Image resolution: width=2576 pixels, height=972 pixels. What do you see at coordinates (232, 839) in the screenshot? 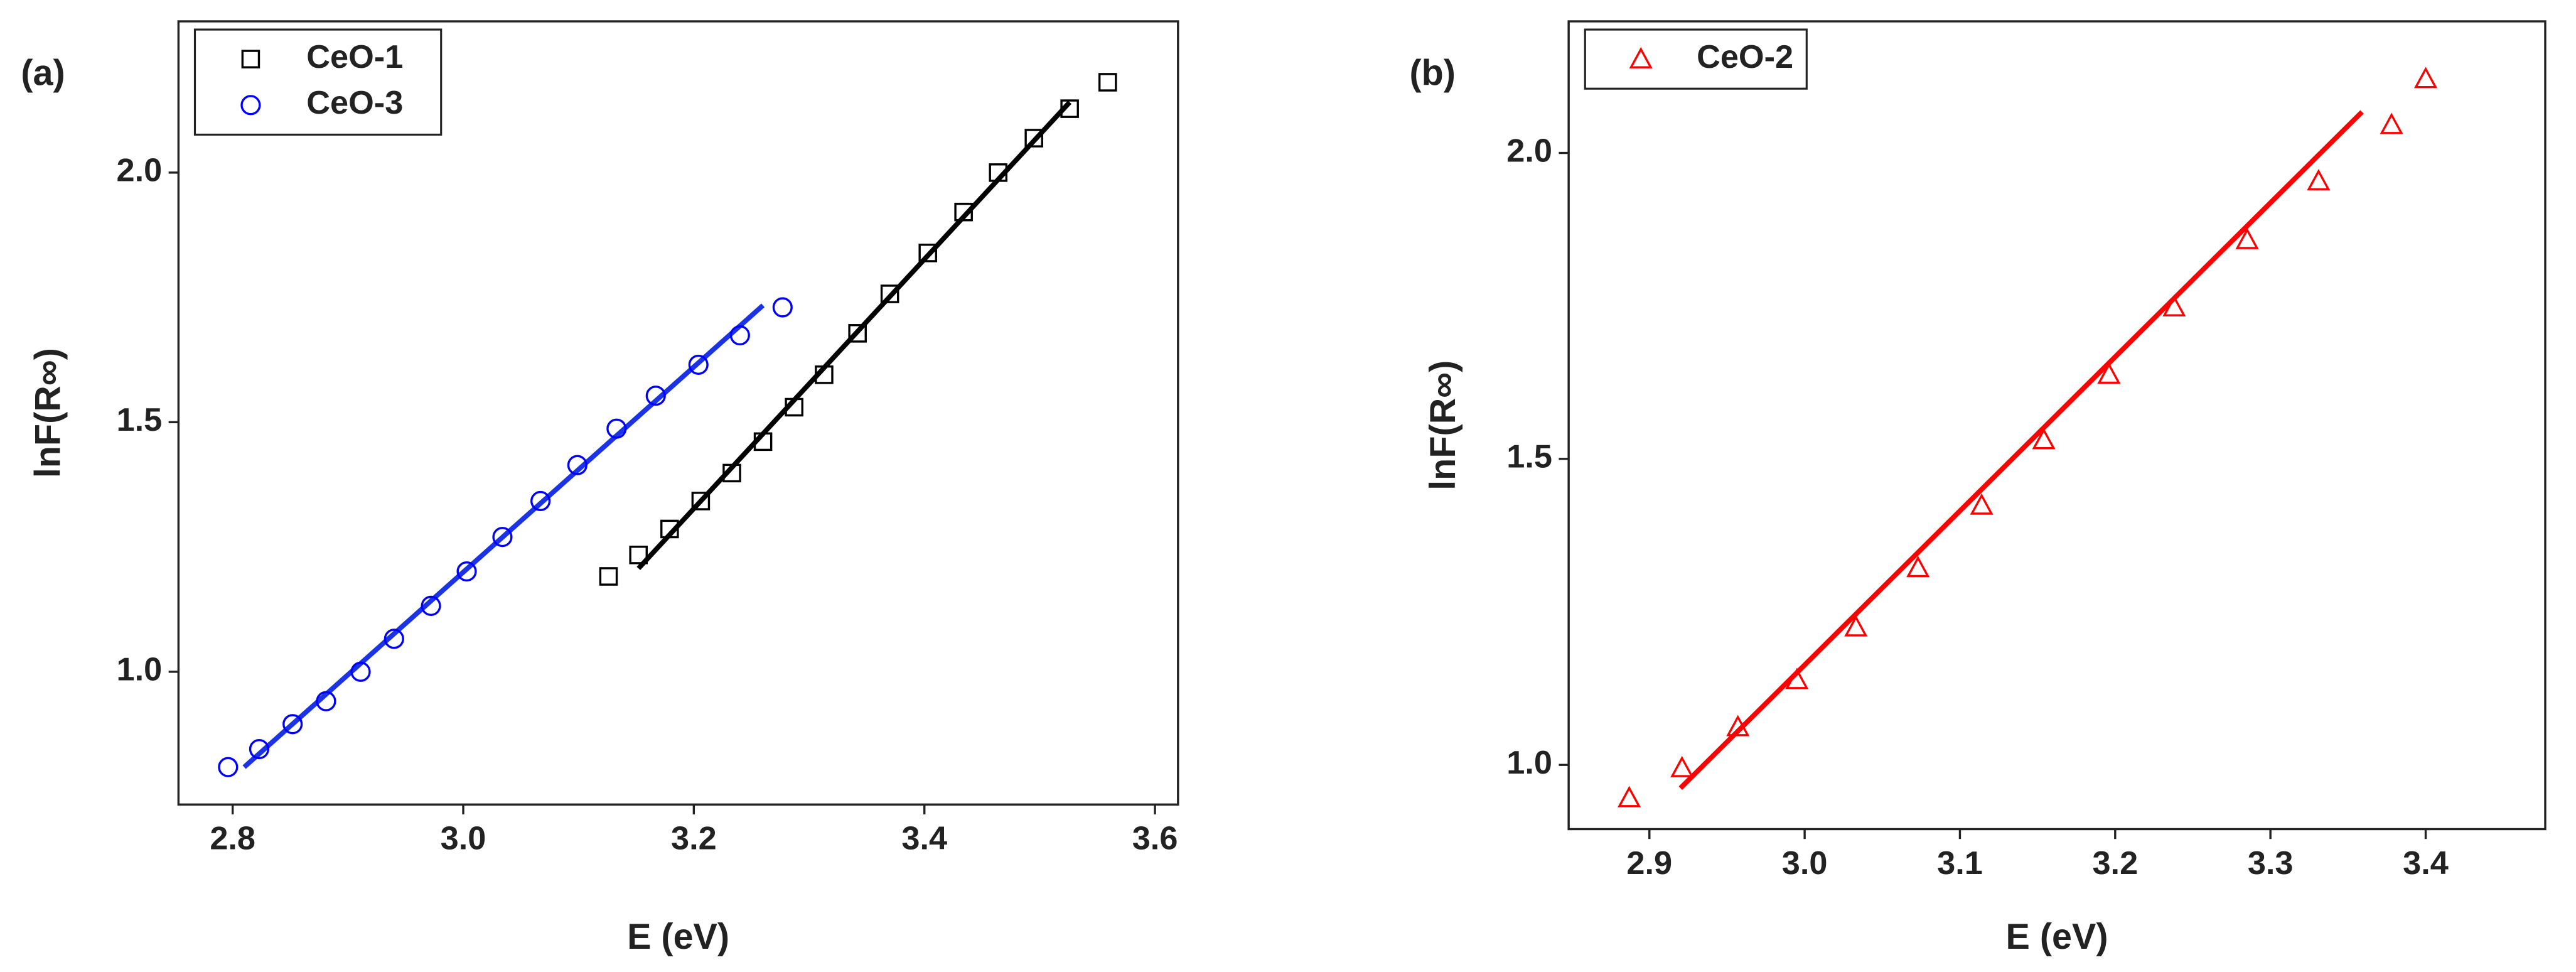
I see `x-tick-label: 2.8` at bounding box center [232, 839].